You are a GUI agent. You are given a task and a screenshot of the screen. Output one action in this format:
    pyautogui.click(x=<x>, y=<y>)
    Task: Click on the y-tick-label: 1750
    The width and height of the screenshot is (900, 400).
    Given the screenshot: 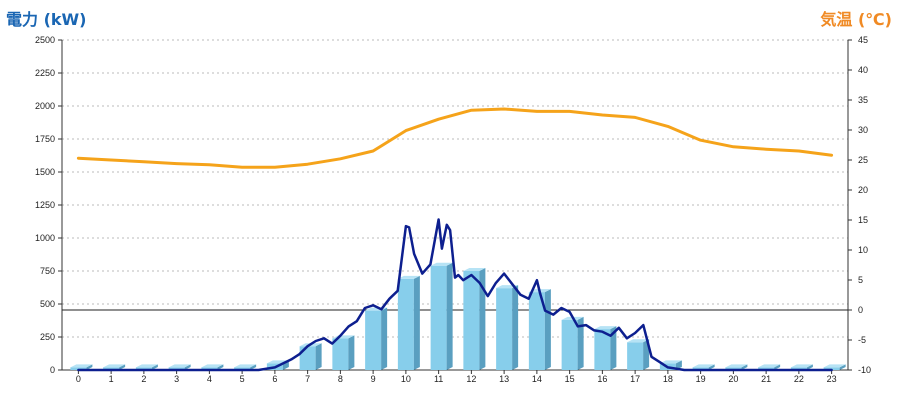 What is the action you would take?
    pyautogui.click(x=45, y=139)
    